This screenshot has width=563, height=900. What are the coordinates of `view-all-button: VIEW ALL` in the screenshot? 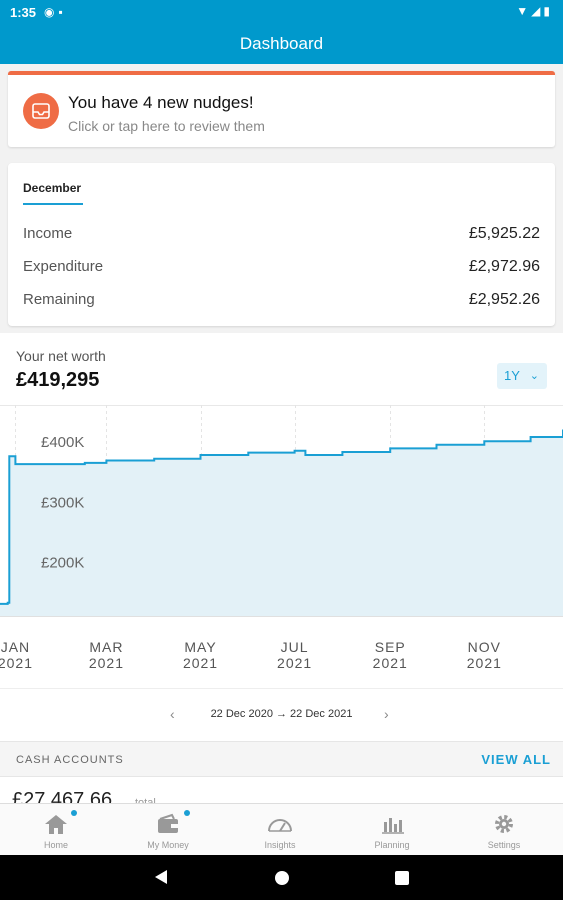 It's located at (516, 759).